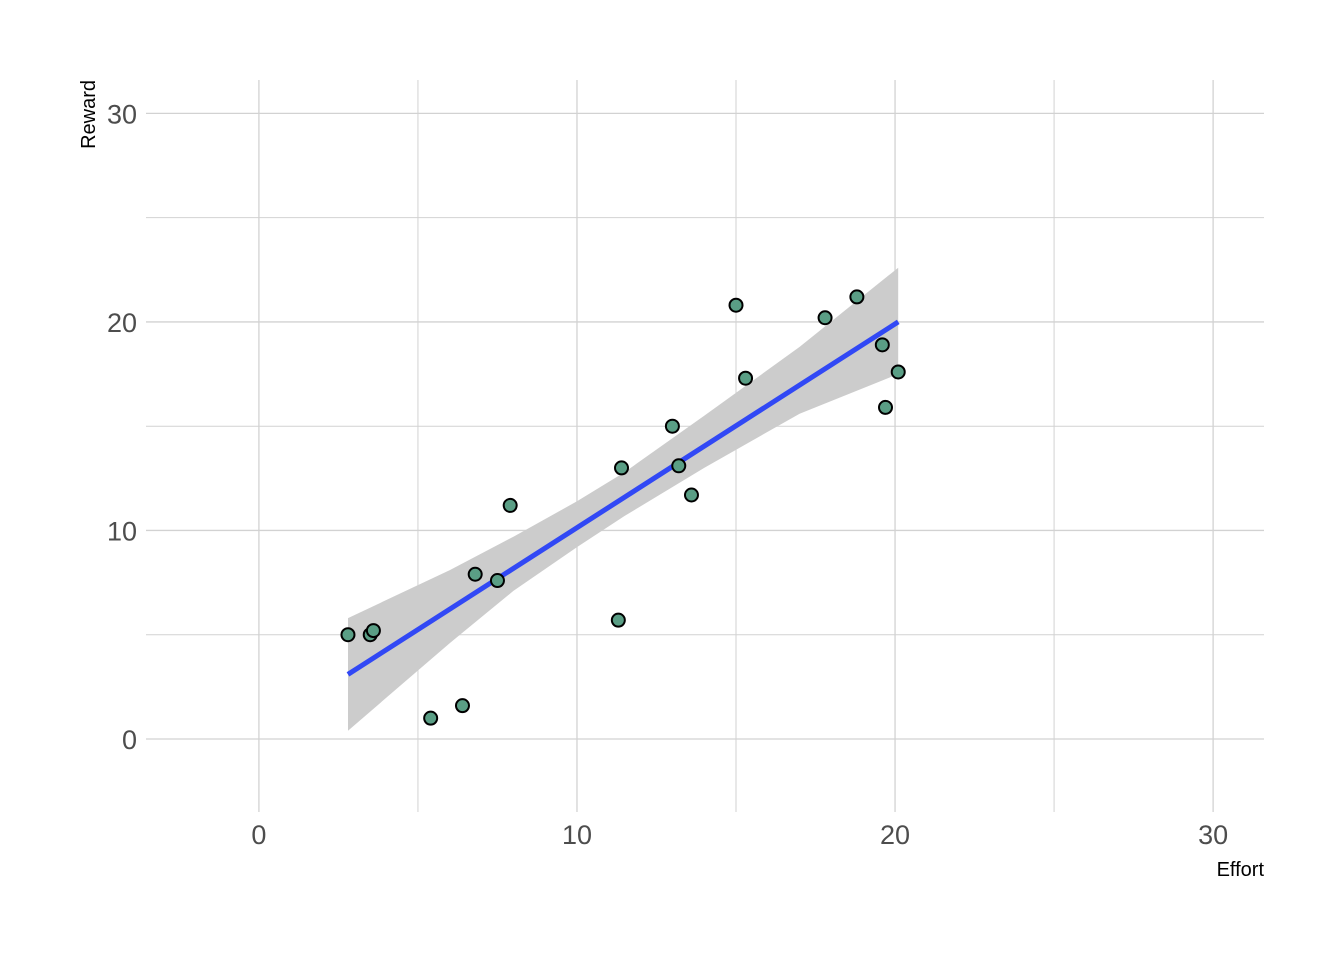 The height and width of the screenshot is (965, 1344). I want to click on x-tick-label: 30, so click(1213, 835).